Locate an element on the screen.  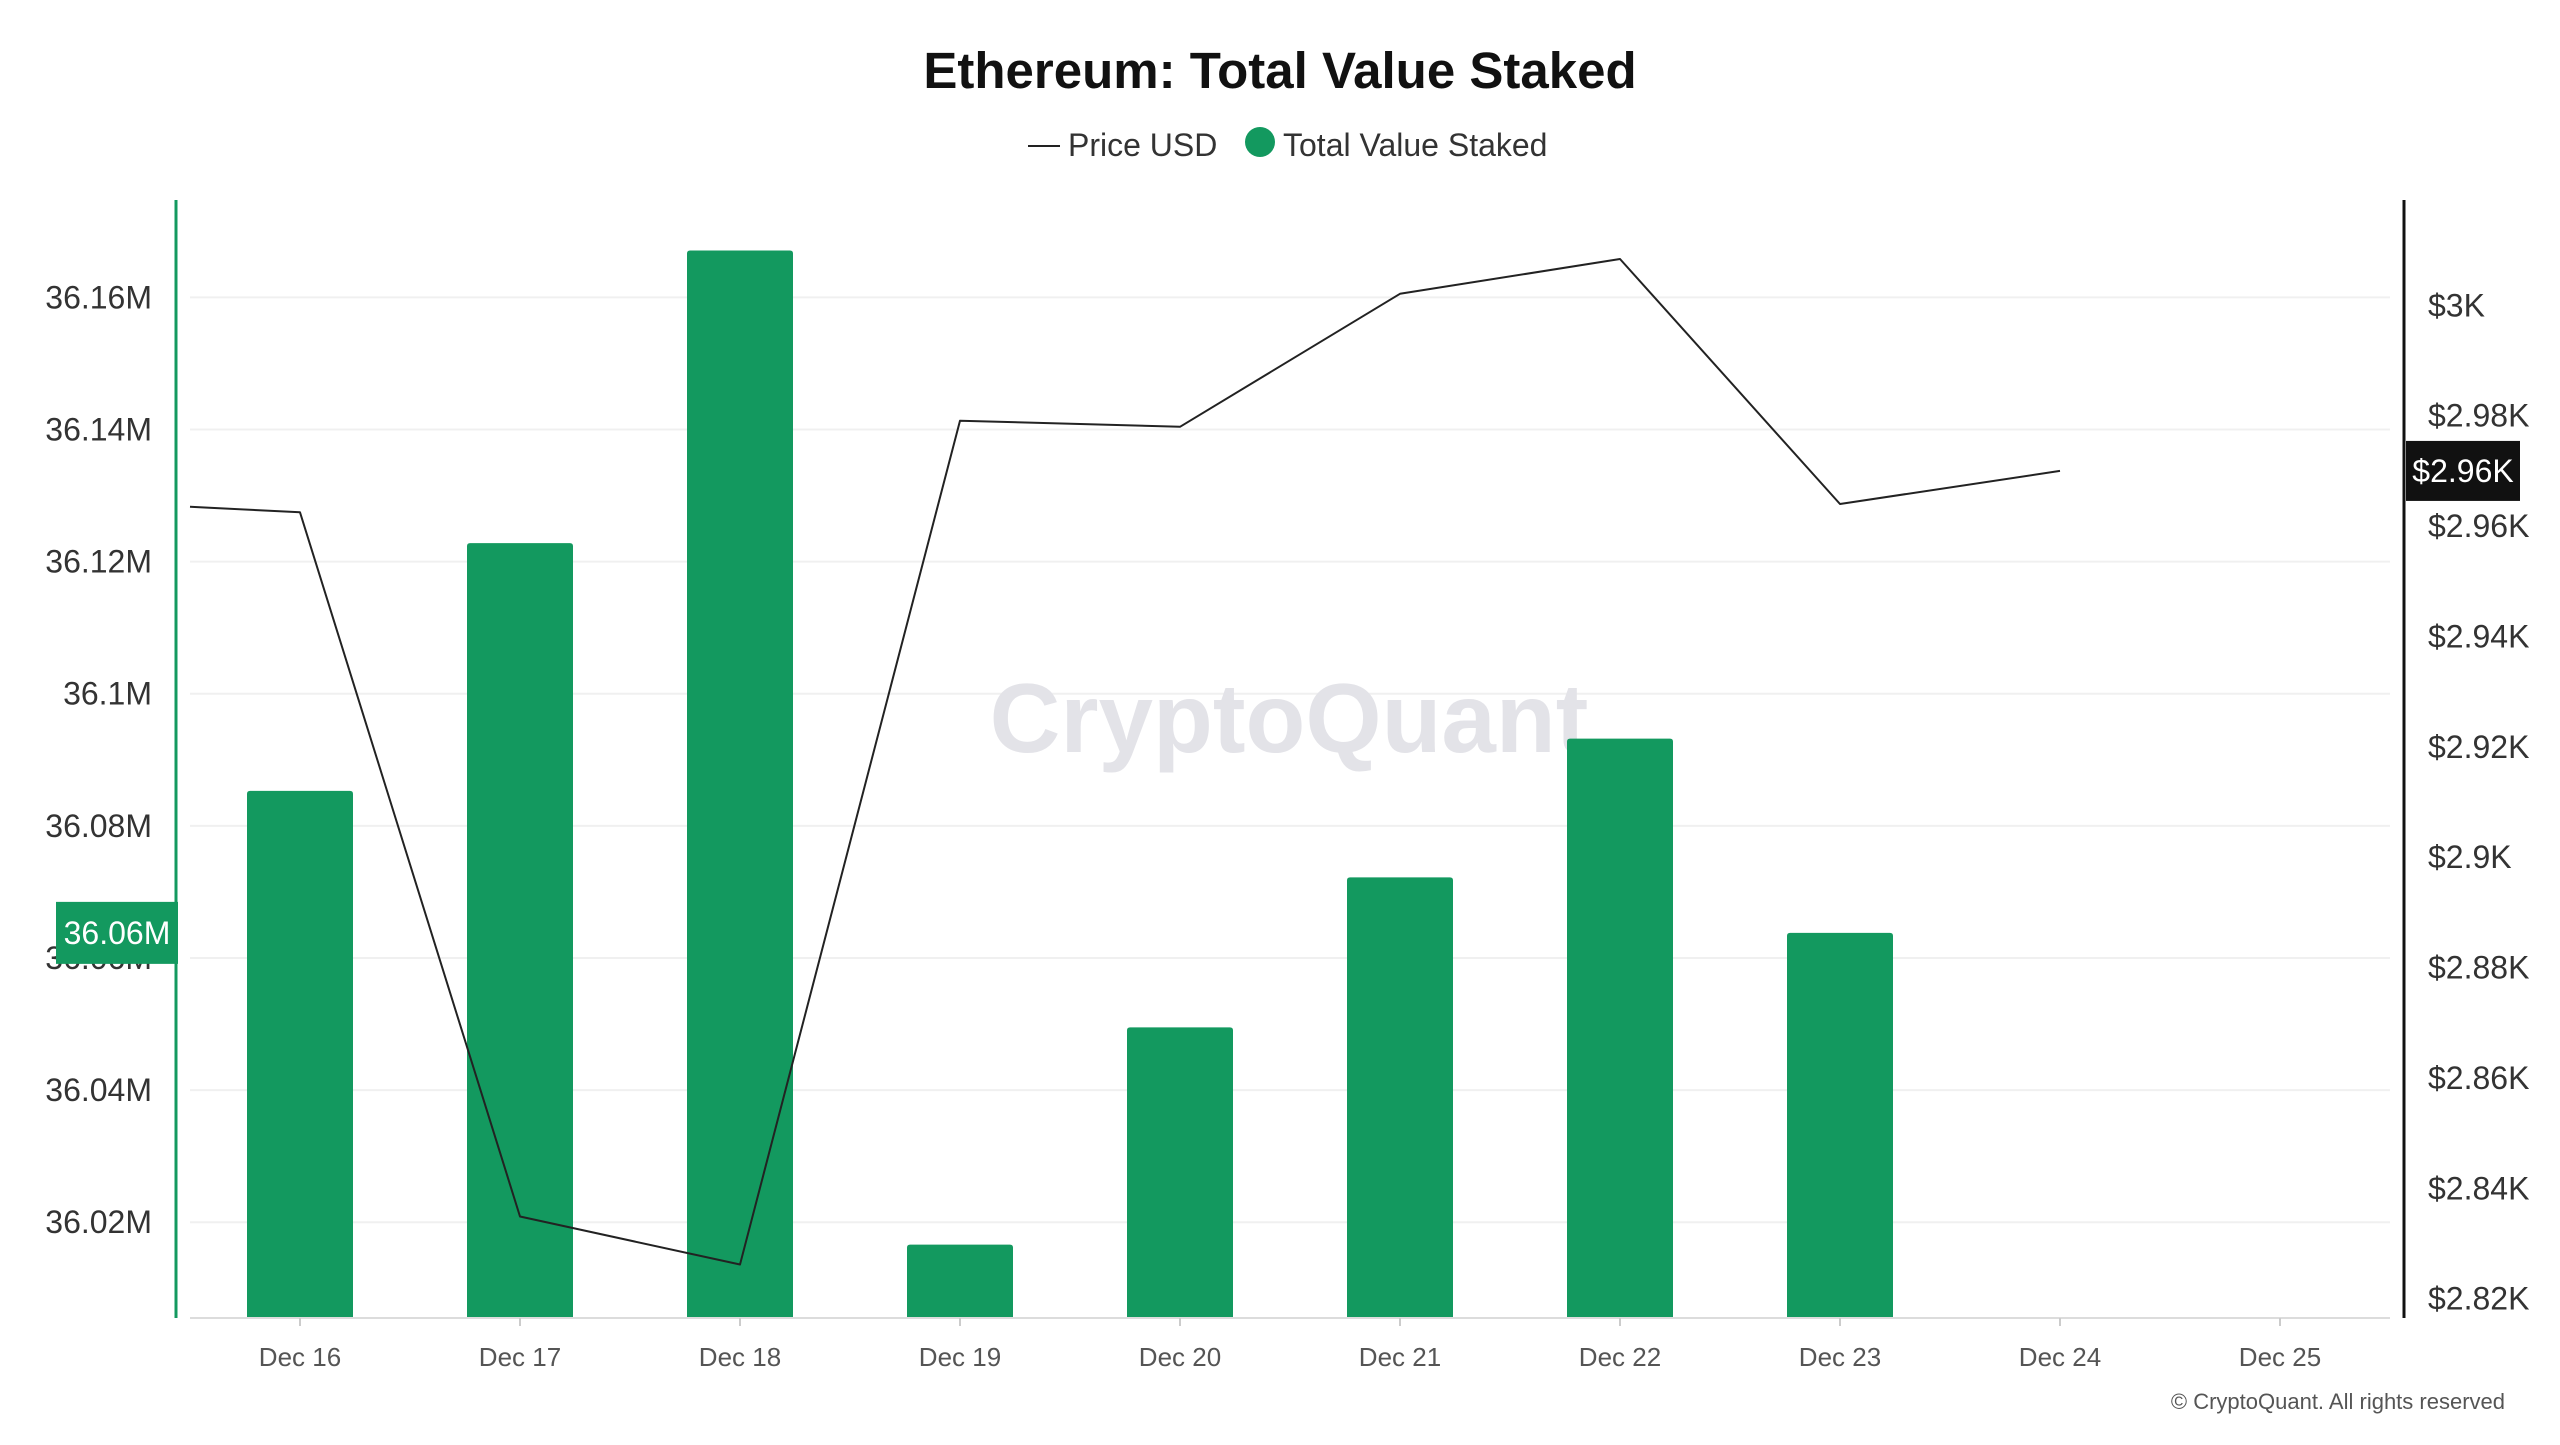
legend-circle-marker is located at coordinates (1260, 142).